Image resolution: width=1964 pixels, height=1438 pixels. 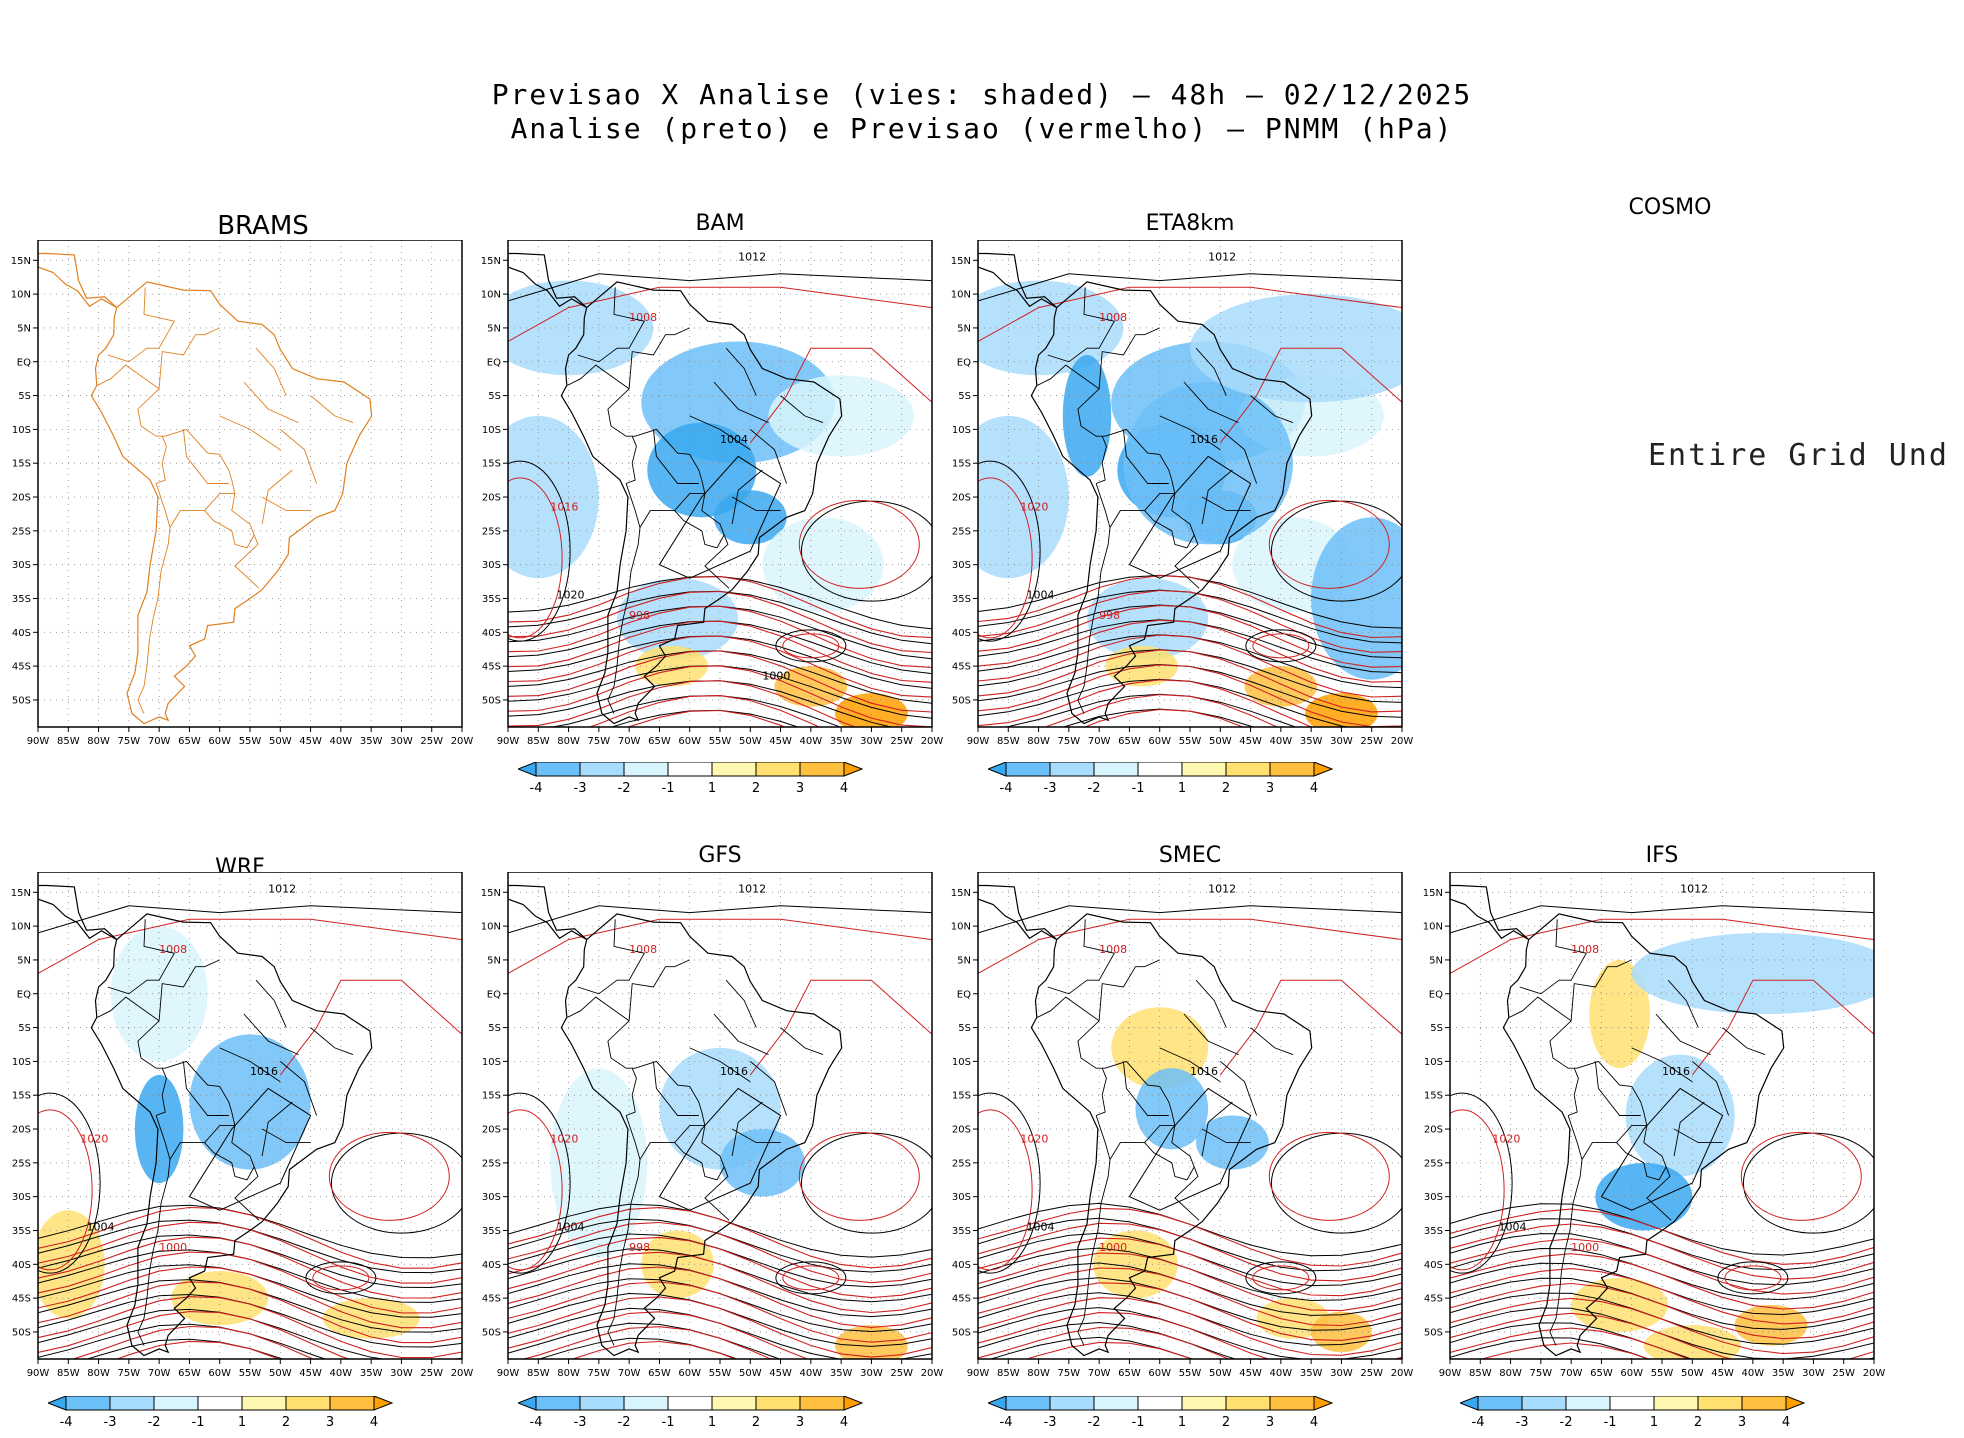 I want to click on lat-tick-label: 50S, so click(x=961, y=1332).